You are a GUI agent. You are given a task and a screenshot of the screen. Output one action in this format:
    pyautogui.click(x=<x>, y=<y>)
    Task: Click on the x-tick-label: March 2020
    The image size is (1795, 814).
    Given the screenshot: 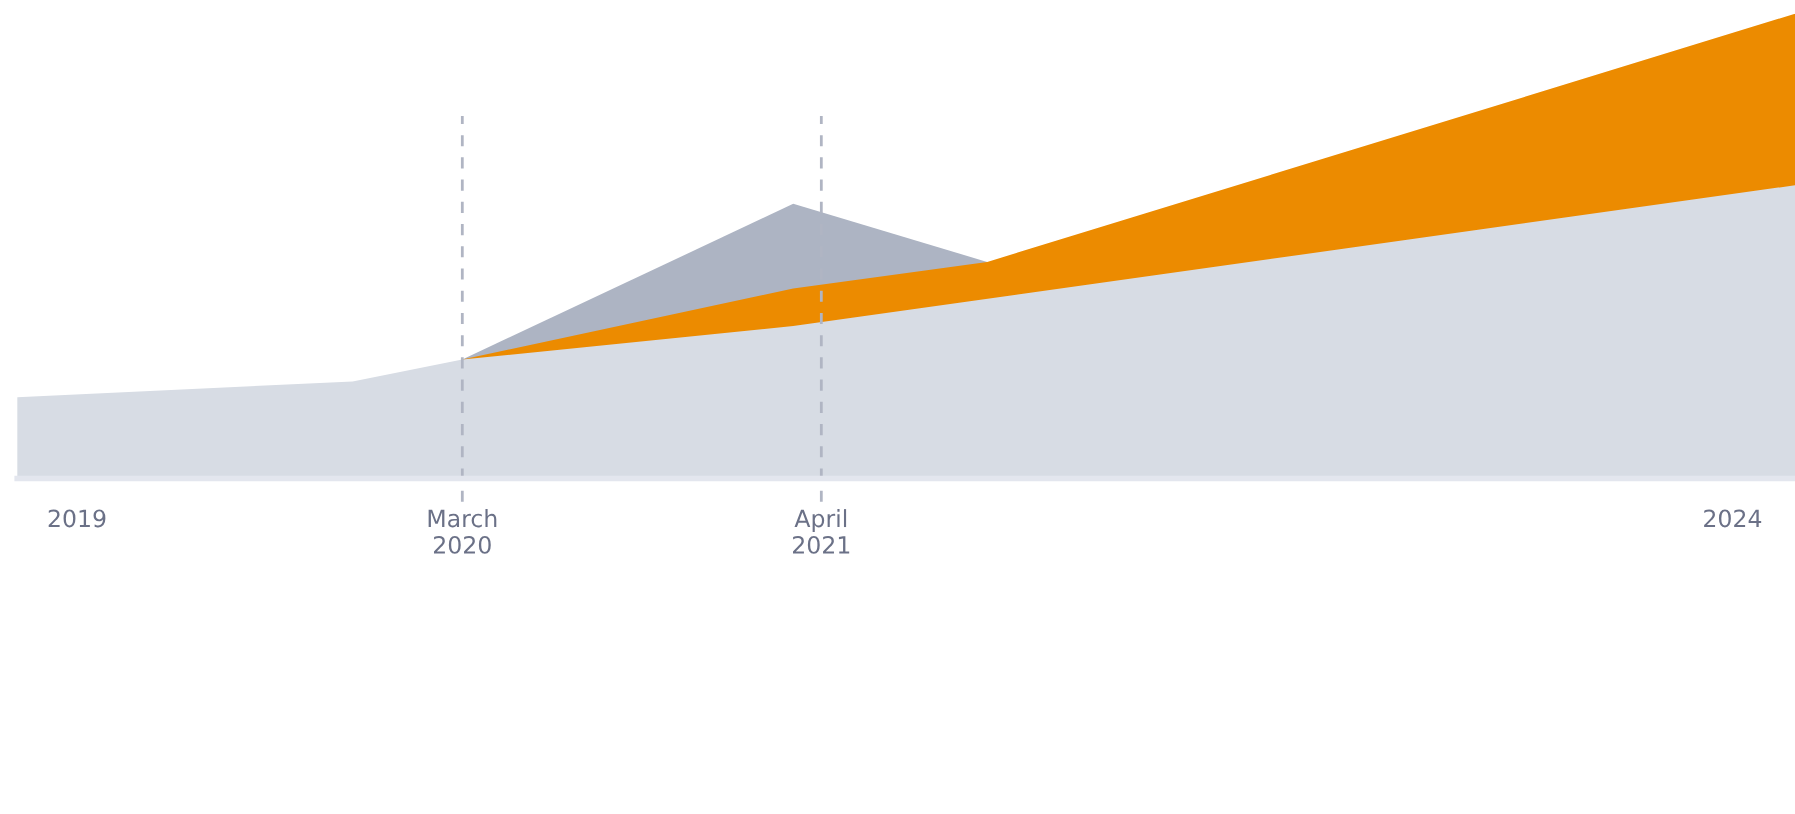 What is the action you would take?
    pyautogui.click(x=462, y=531)
    